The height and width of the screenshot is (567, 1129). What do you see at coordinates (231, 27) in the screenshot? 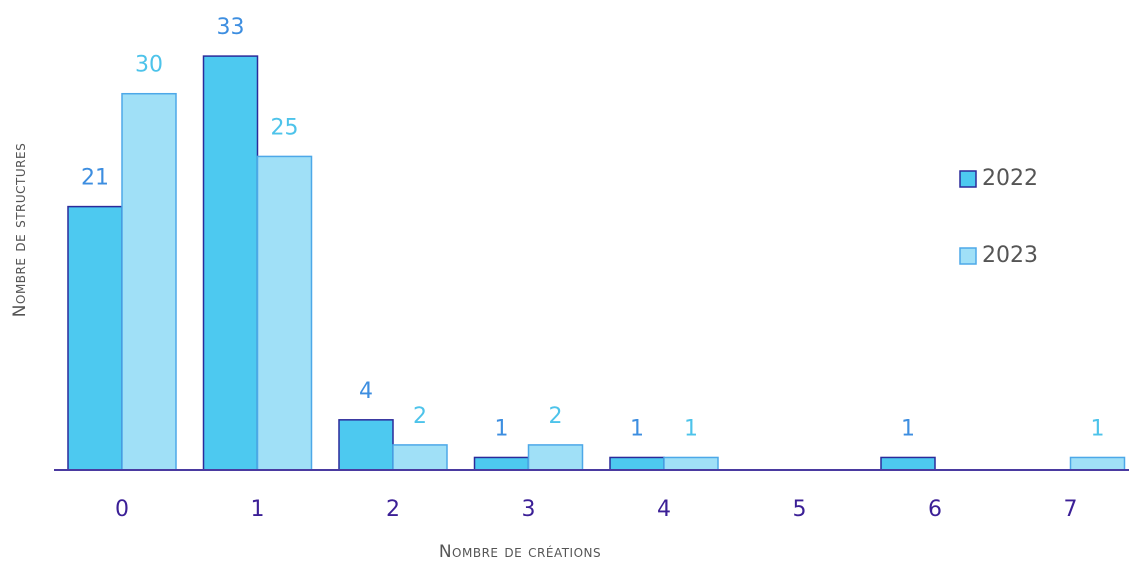
I see `value-label: 33` at bounding box center [231, 27].